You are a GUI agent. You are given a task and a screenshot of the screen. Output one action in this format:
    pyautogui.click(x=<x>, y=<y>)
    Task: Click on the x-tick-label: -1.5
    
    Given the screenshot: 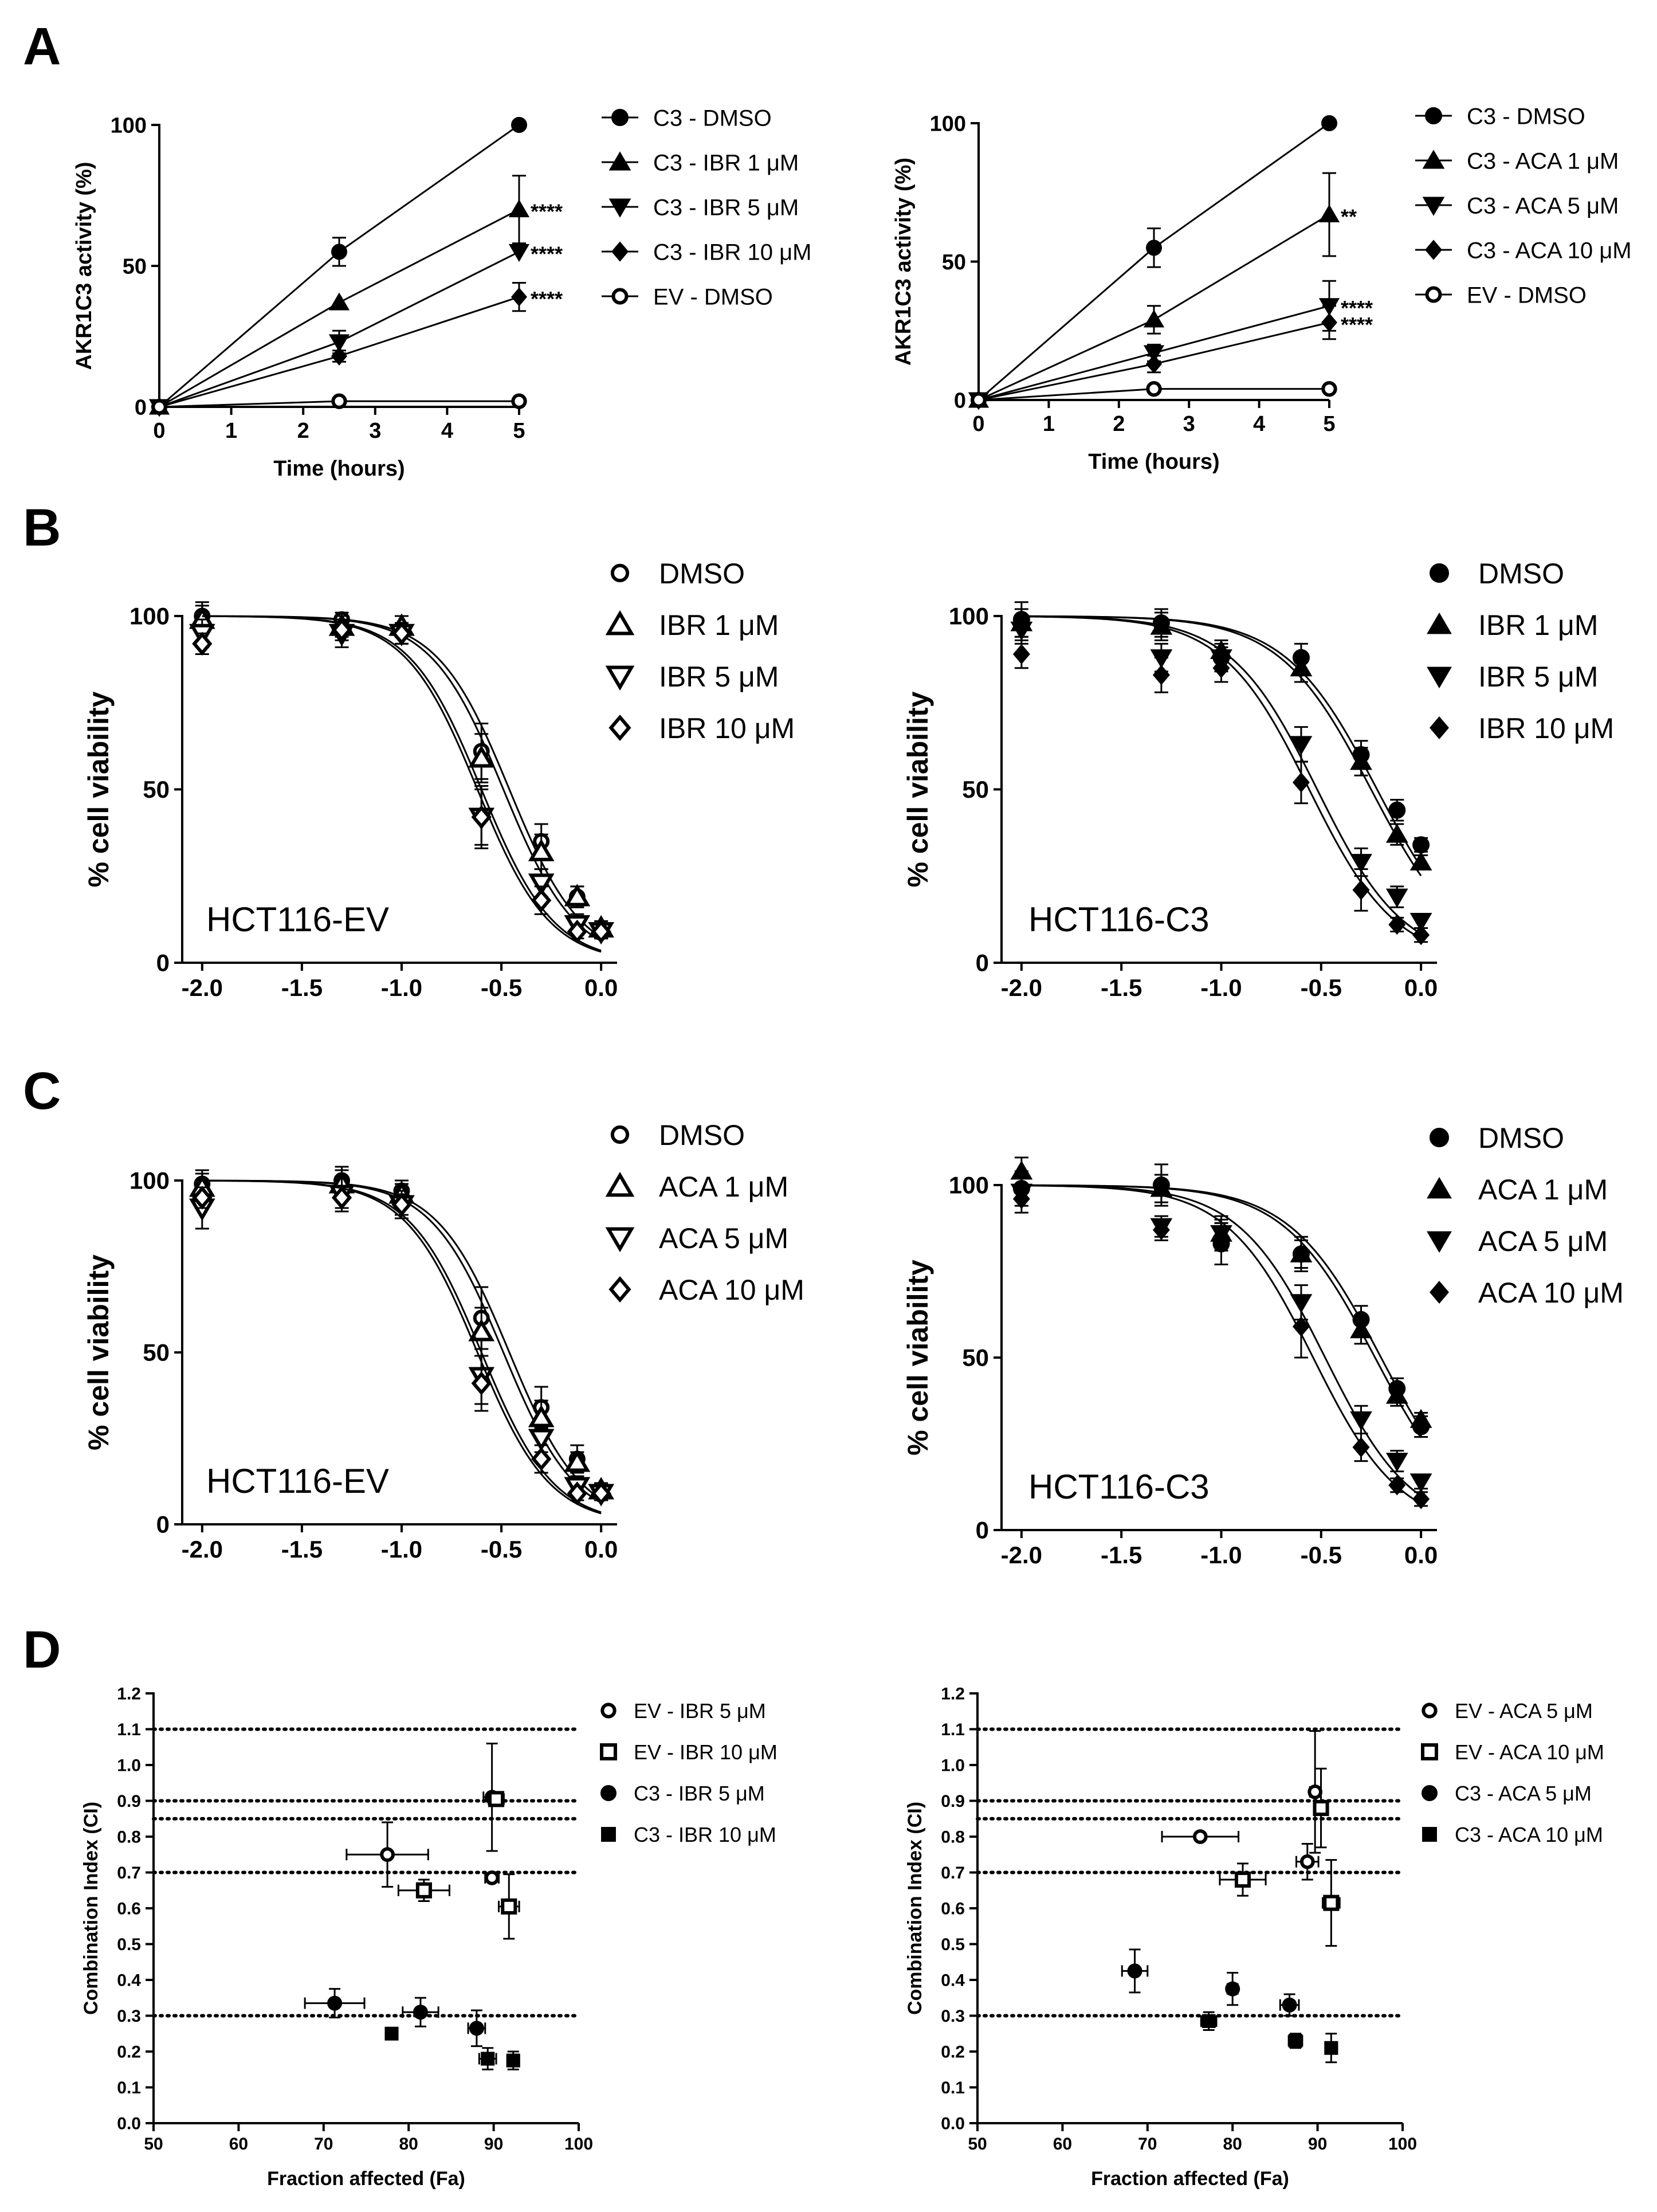 What is the action you would take?
    pyautogui.click(x=1121, y=987)
    